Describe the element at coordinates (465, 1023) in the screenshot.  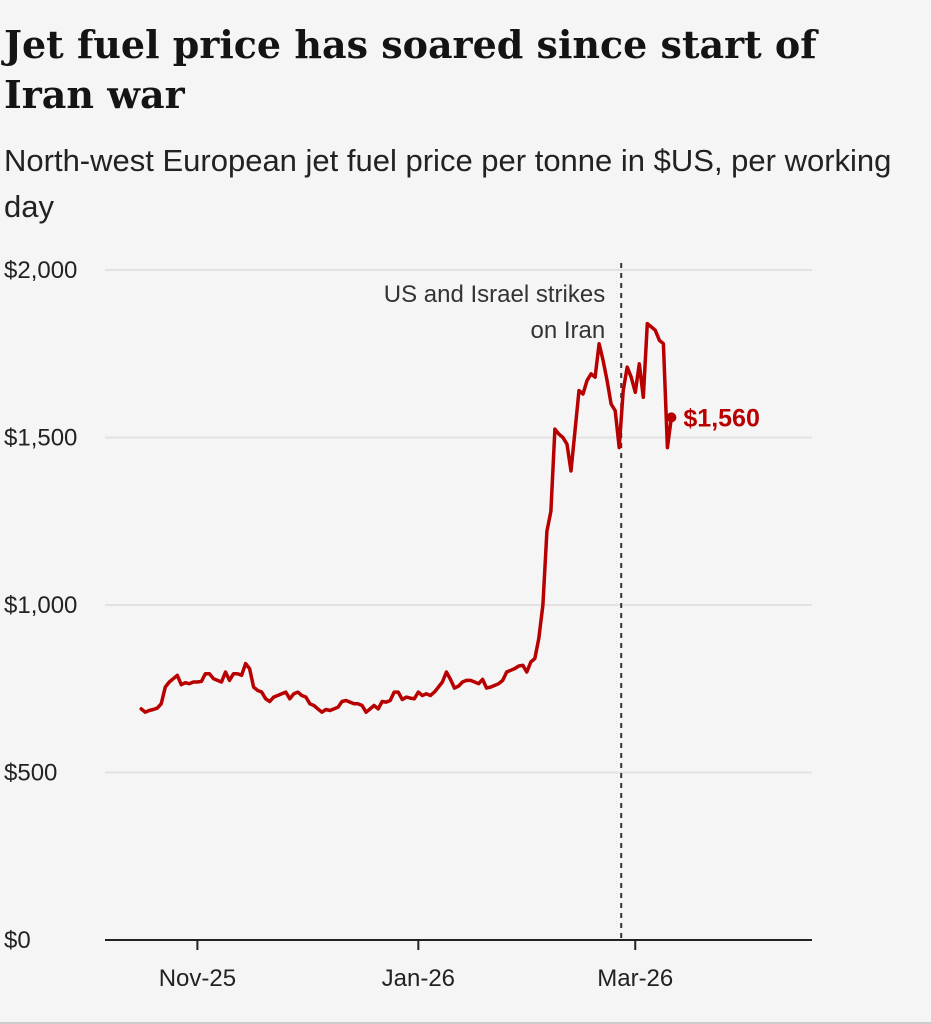
I see `bottom-rule` at that location.